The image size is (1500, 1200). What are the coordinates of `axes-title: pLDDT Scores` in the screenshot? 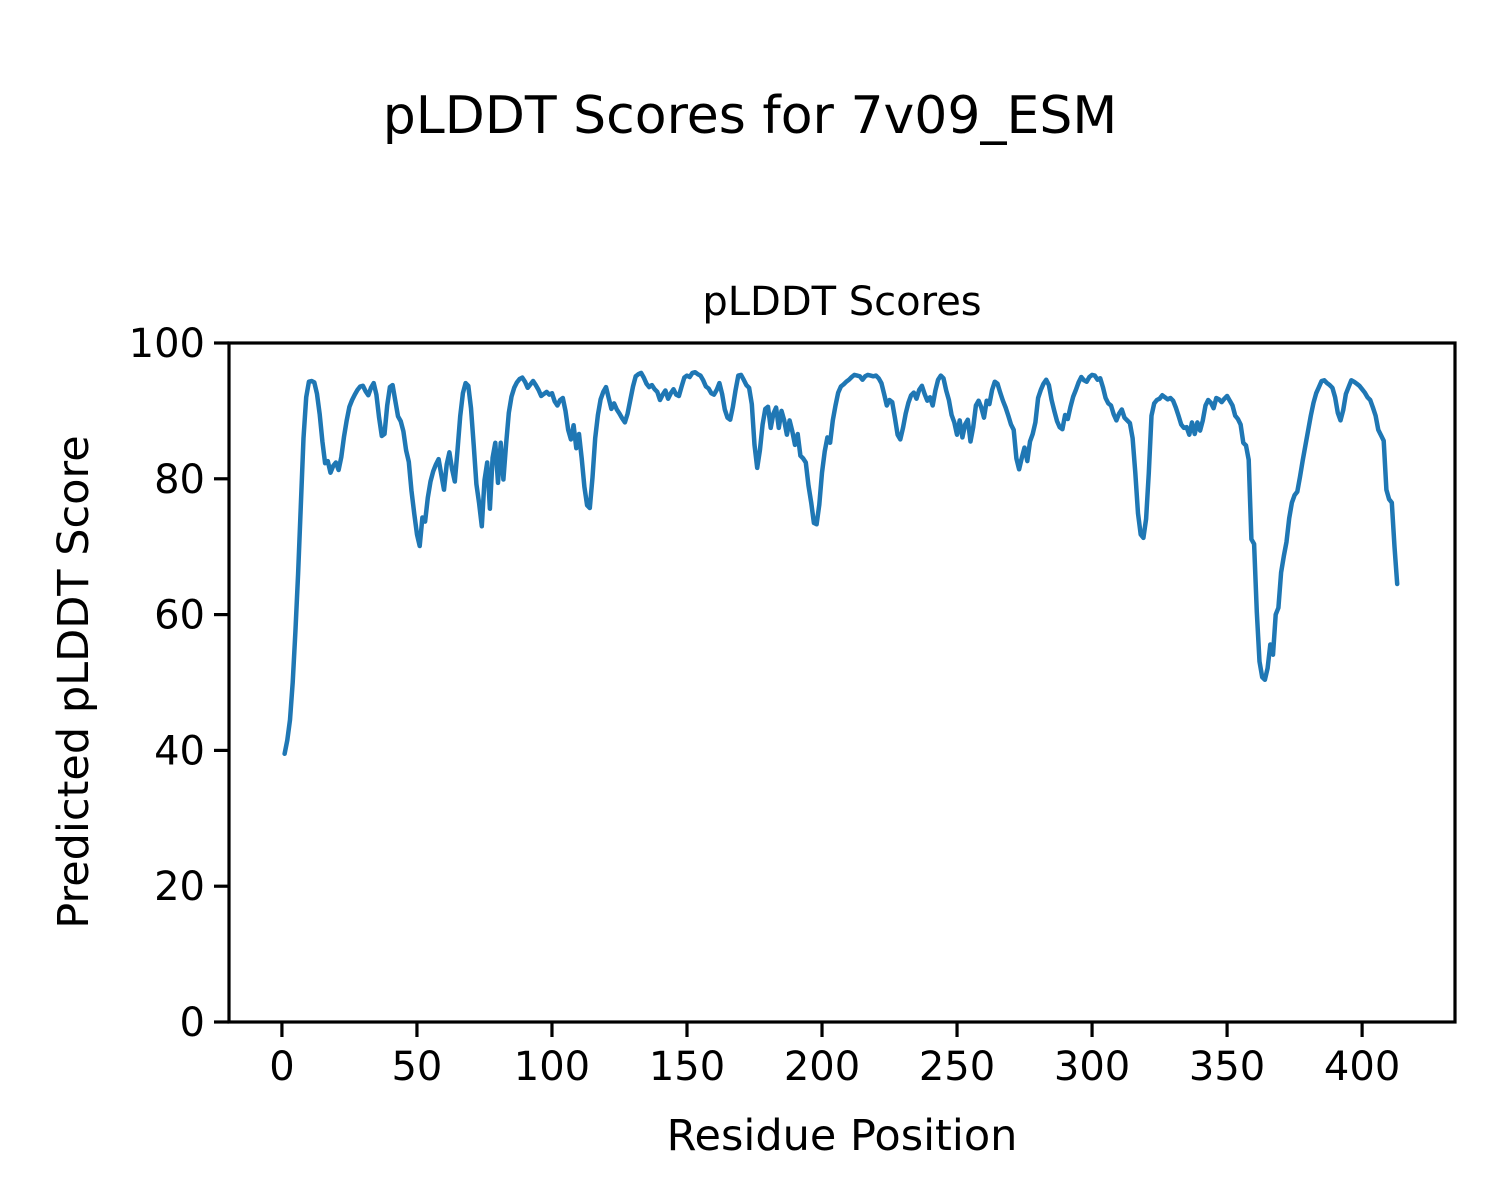 It's located at (841, 302).